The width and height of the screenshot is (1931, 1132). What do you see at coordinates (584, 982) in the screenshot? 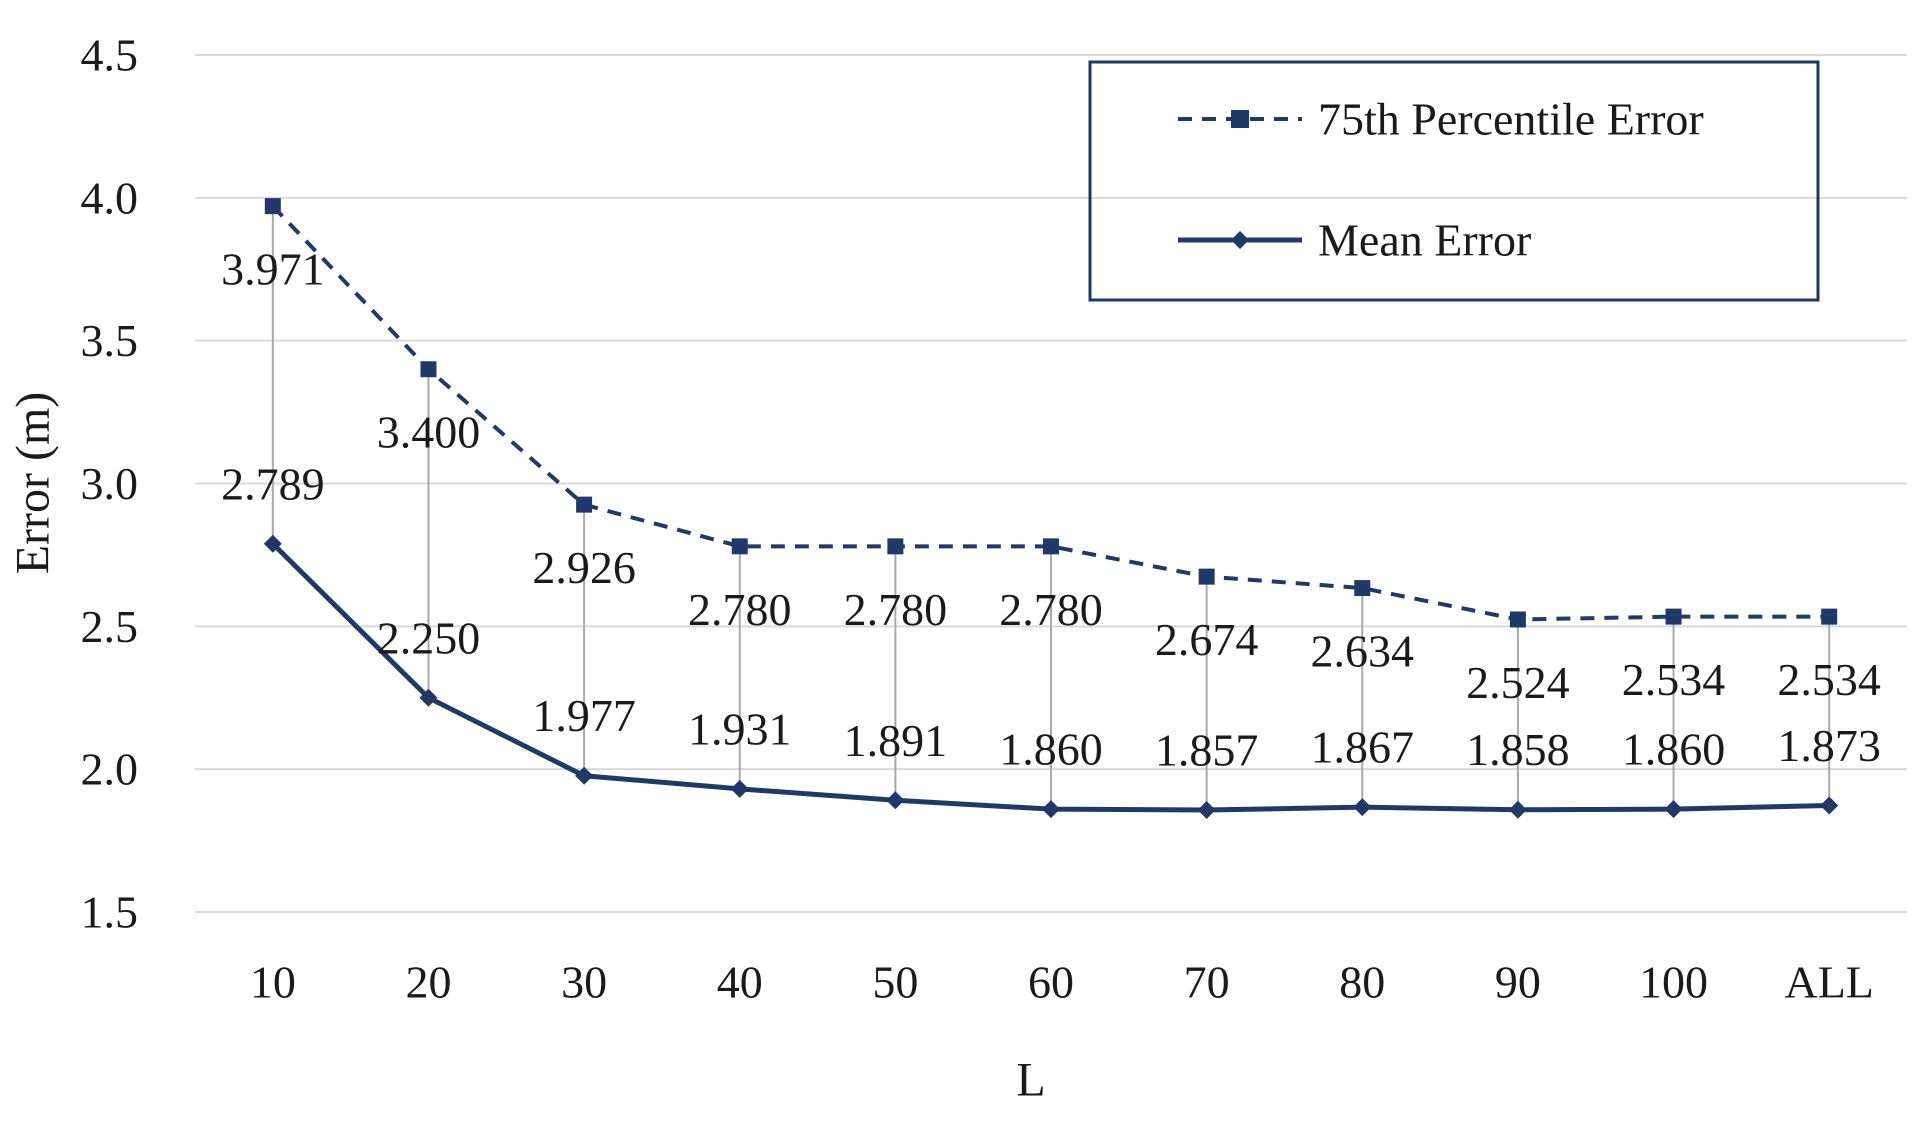
I see `x-tick-label-30: 30` at bounding box center [584, 982].